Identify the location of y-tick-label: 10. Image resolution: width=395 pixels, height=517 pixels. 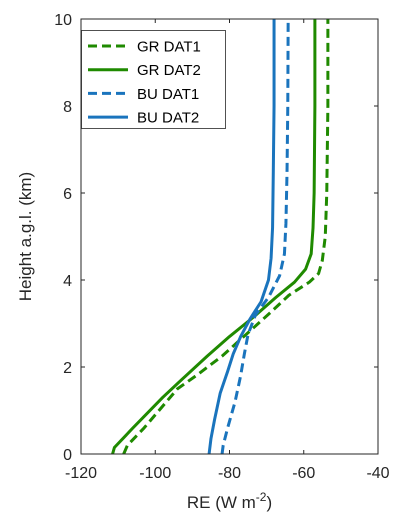
(63, 20).